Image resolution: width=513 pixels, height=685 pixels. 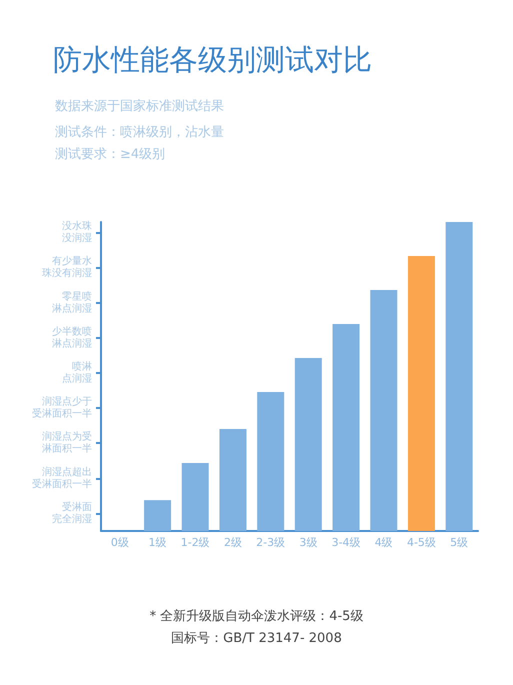 I want to click on text: 少半数喷淋点润湿, so click(x=72, y=337).